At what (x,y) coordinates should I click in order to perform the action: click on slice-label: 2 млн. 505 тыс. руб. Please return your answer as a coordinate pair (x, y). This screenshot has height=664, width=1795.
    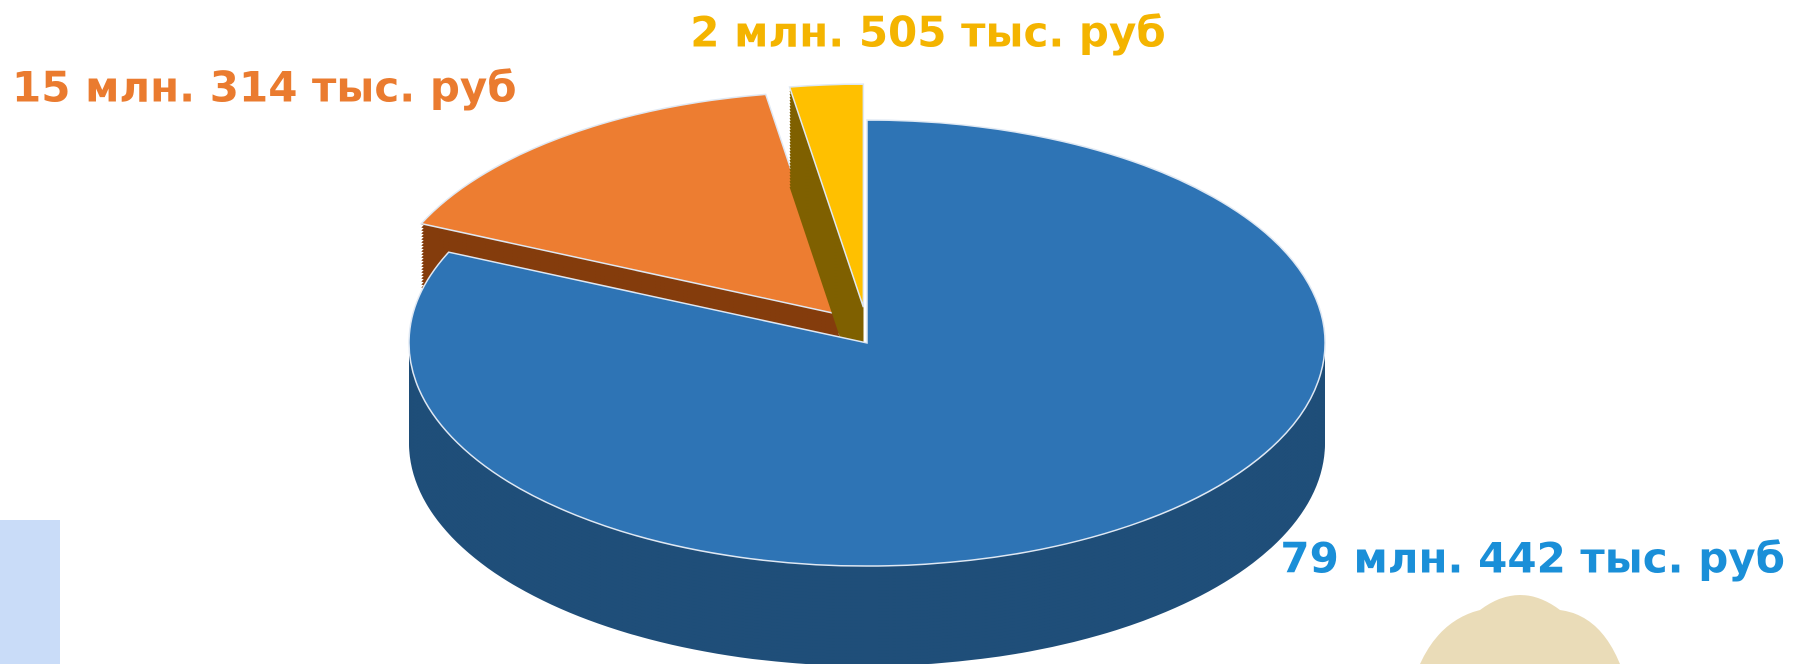
    Looking at the image, I should click on (927, 32).